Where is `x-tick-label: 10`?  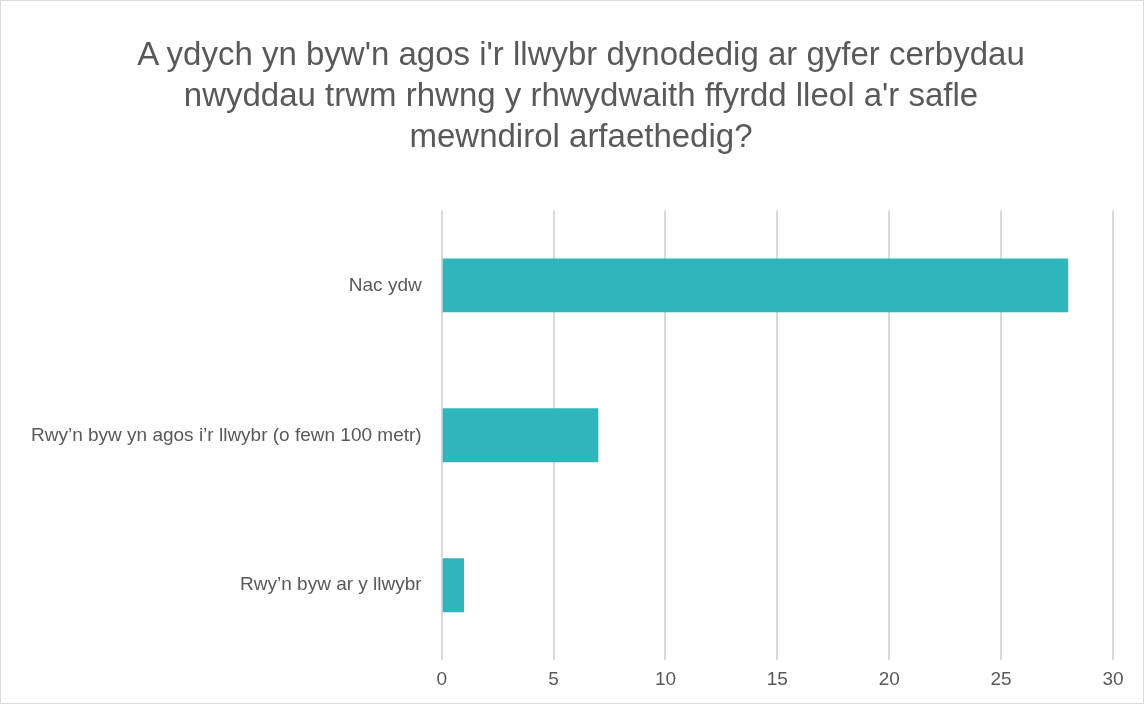 x-tick-label: 10 is located at coordinates (665, 678).